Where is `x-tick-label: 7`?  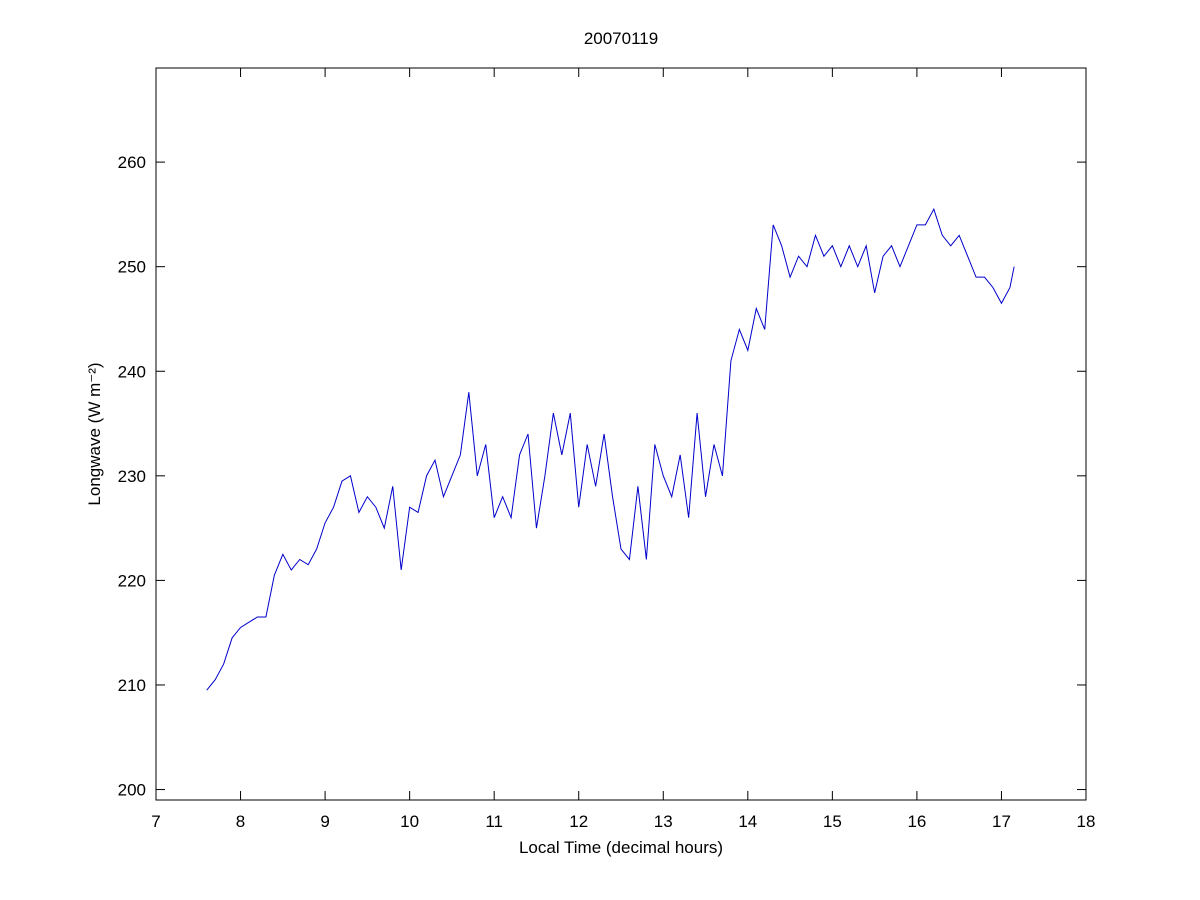
x-tick-label: 7 is located at coordinates (155, 821).